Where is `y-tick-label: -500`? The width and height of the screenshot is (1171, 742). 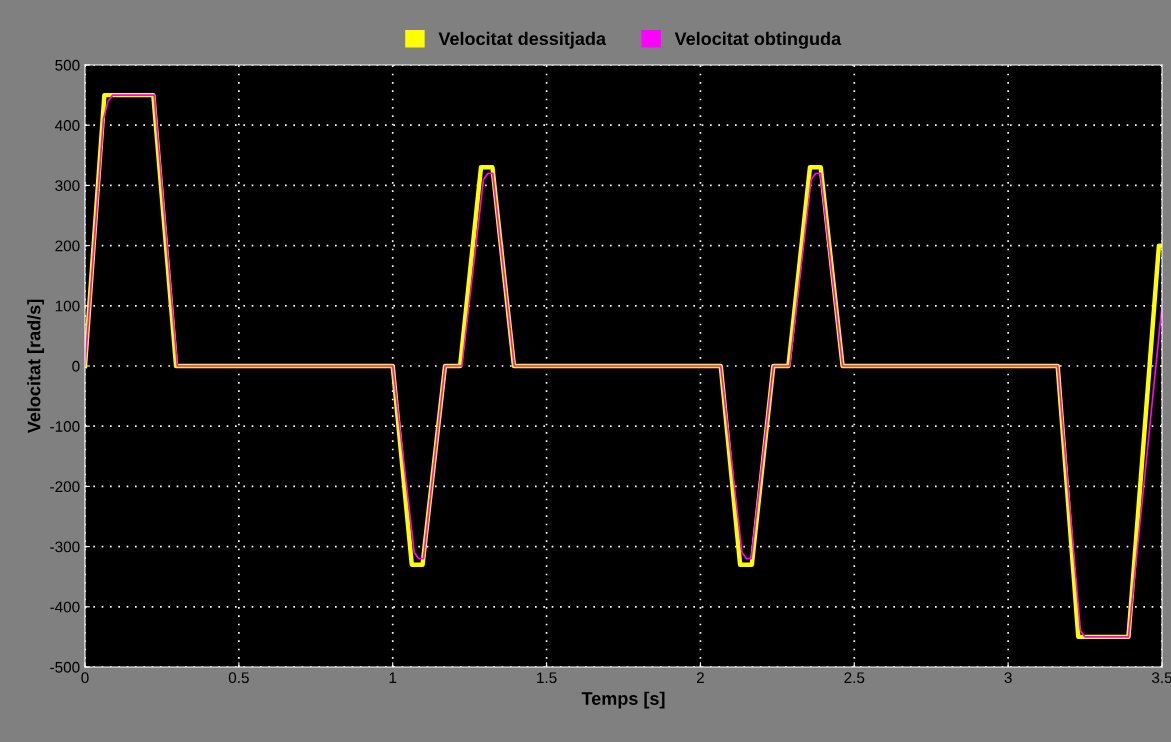
y-tick-label: -500 is located at coordinates (65, 667).